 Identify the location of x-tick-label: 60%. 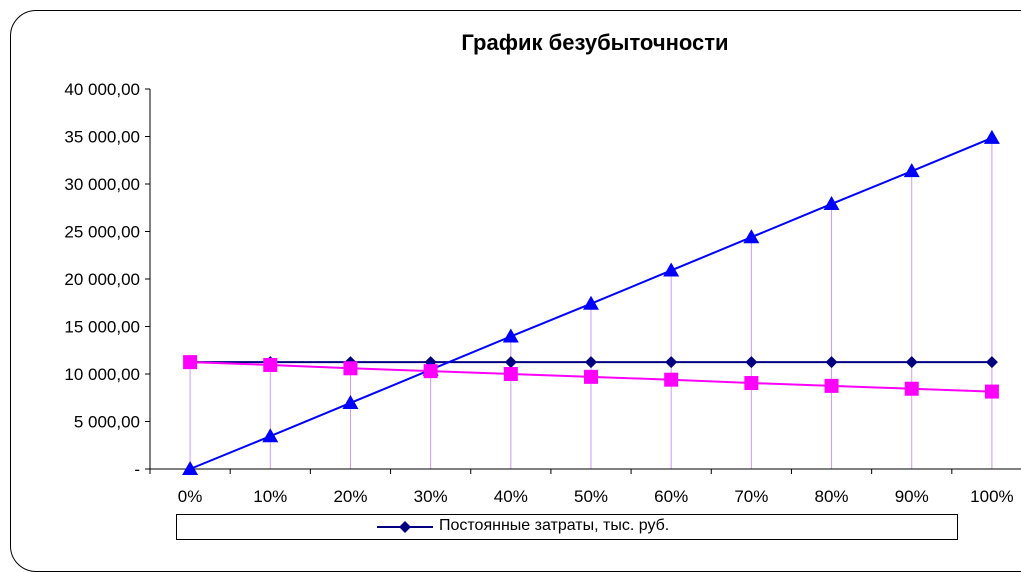
(671, 496).